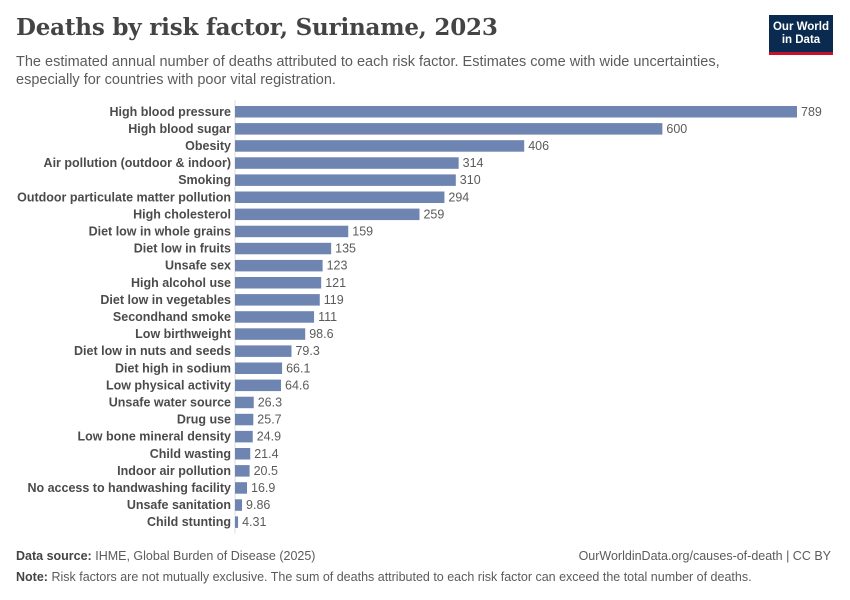 Image resolution: width=850 pixels, height=600 pixels. What do you see at coordinates (258, 505) in the screenshot?
I see `value-label: 9.86` at bounding box center [258, 505].